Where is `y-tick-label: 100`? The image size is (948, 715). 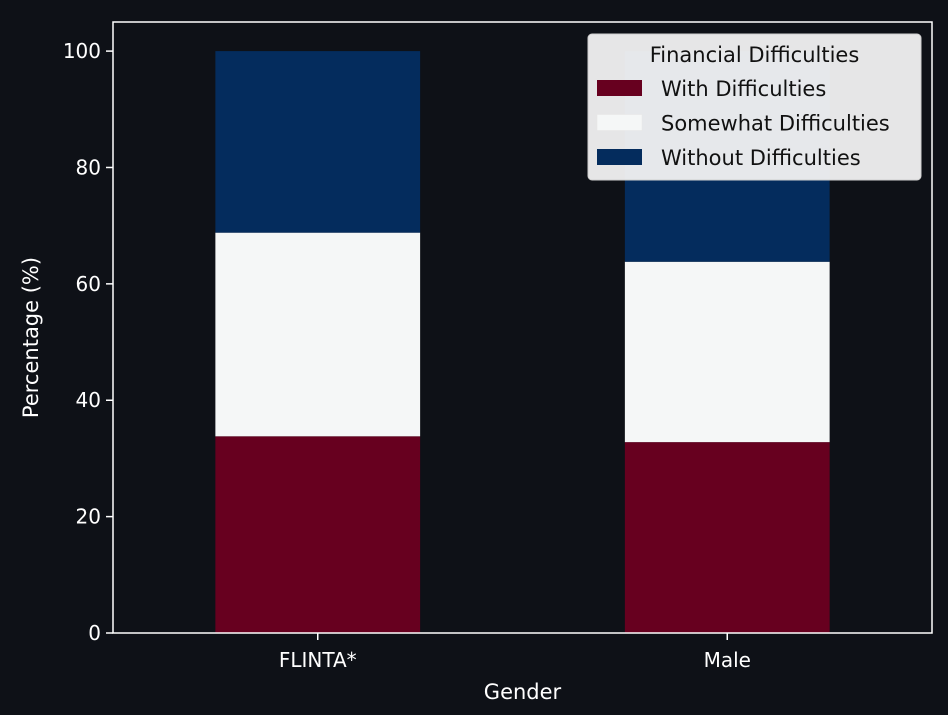
y-tick-label: 100 is located at coordinates (82, 51).